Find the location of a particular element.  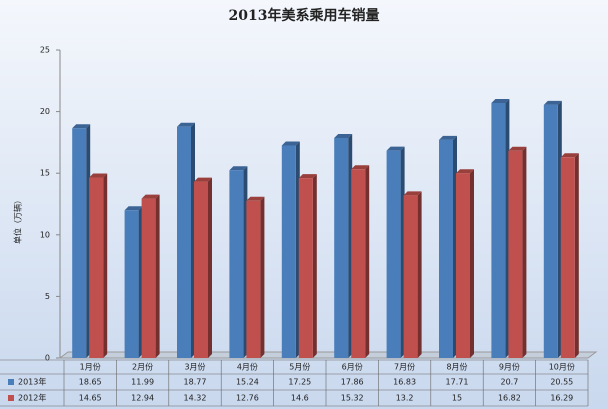

y-tick-label: 15 is located at coordinates (45, 173).